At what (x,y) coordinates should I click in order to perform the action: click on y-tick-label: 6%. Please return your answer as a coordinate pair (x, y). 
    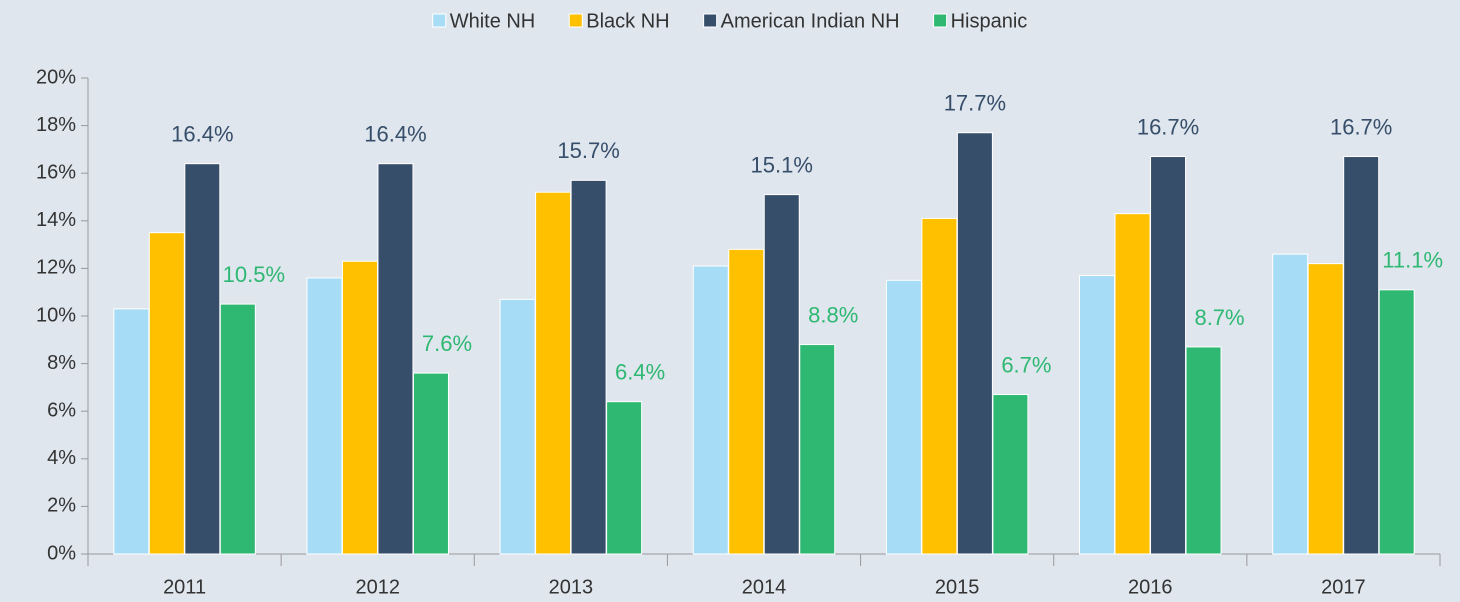
    Looking at the image, I should click on (61, 410).